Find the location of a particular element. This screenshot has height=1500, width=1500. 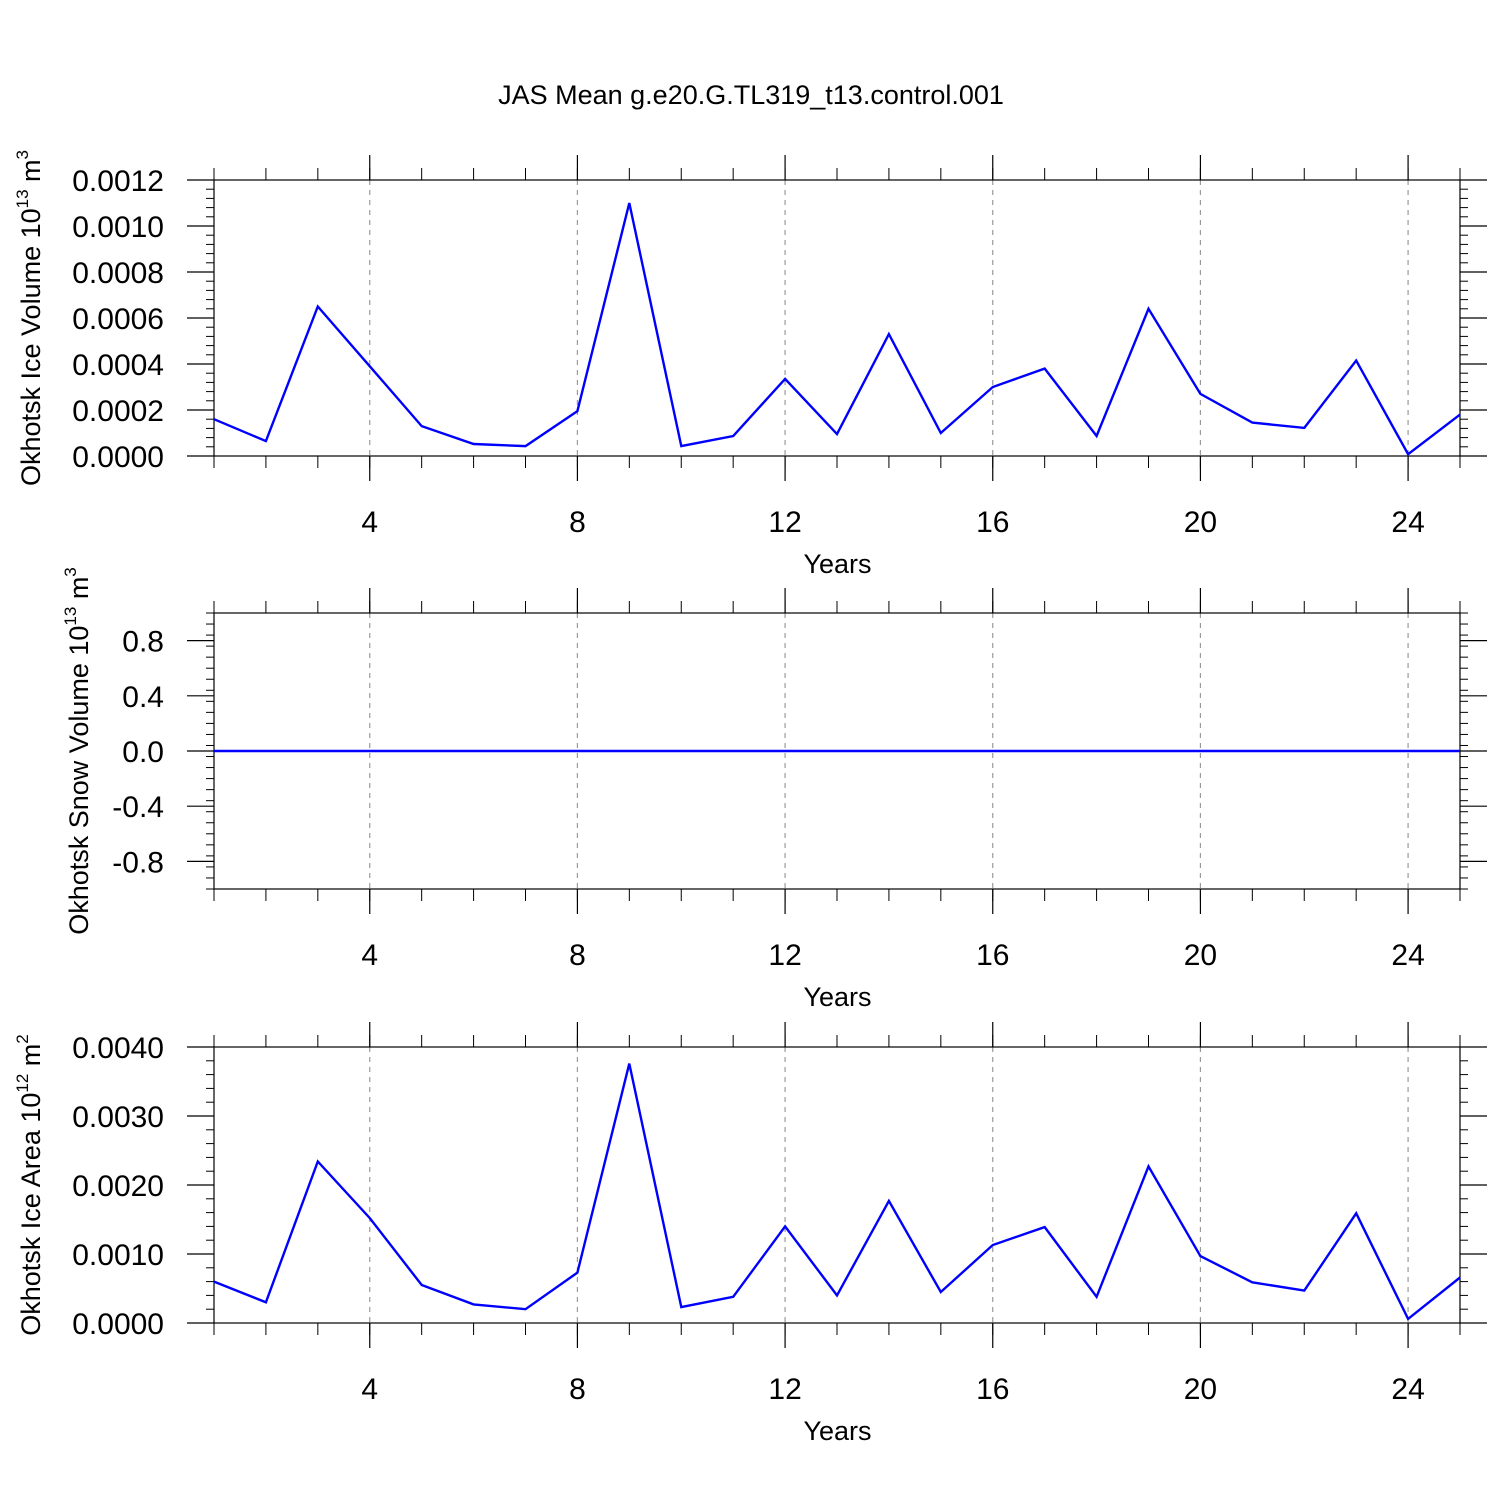

y-axis-label: Okhotsk Snow Volume 1013 m3 is located at coordinates (77, 751).